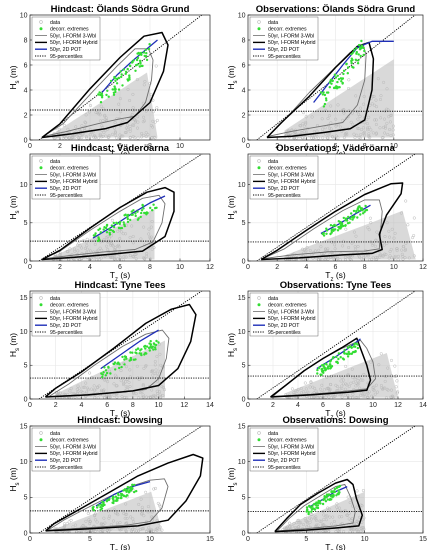 The image size is (433, 550). I want to click on contour-2d-pot, so click(129, 349).